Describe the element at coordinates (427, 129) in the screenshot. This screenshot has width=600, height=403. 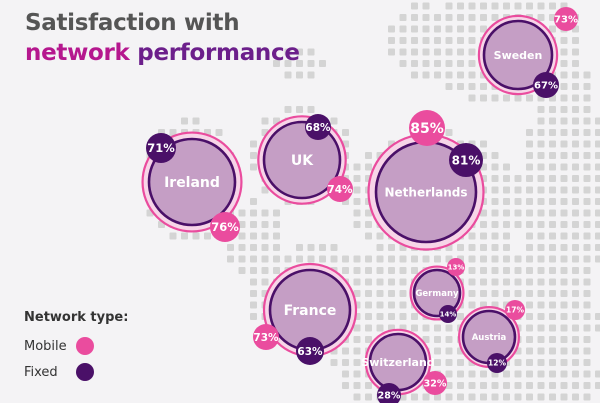
I see `netherlands-mobile-label: 85%` at that location.